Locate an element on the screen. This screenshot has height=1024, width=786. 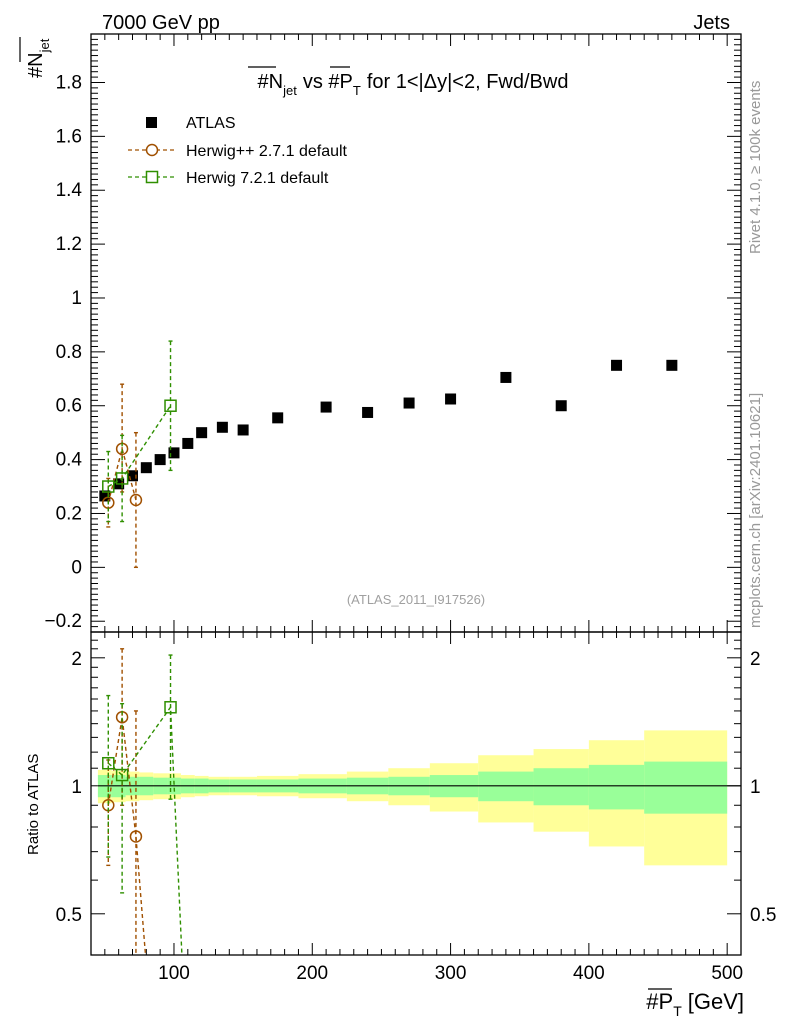
x-tick-label: 200 is located at coordinates (312, 973).